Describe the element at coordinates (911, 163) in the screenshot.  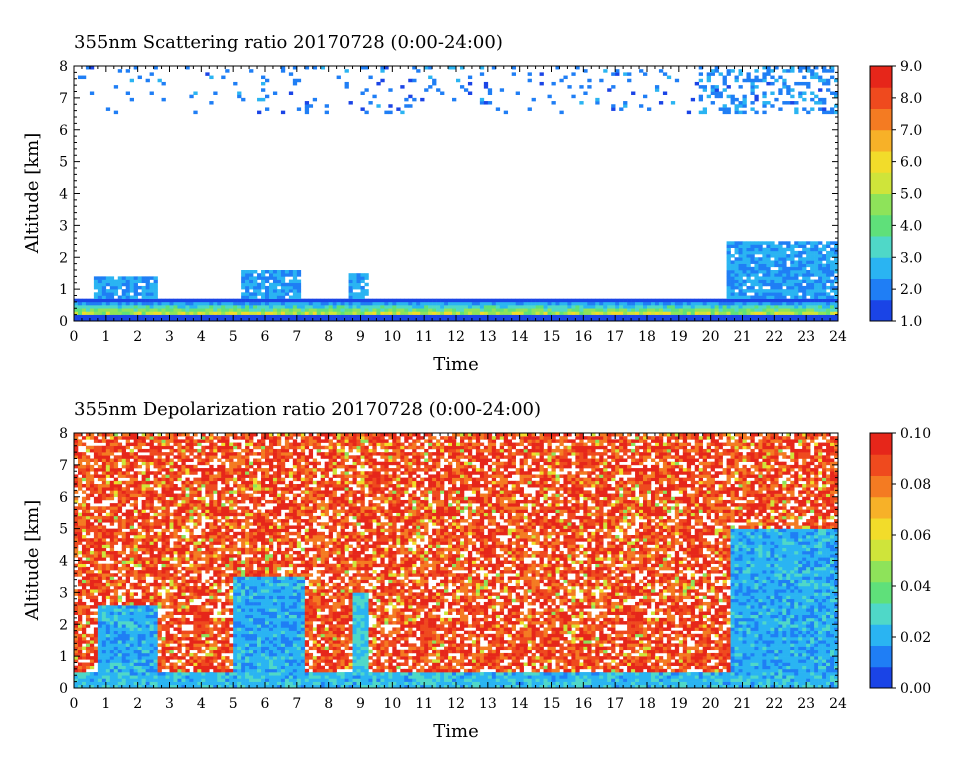
I see `colorbar-tick-label: 6.0` at that location.